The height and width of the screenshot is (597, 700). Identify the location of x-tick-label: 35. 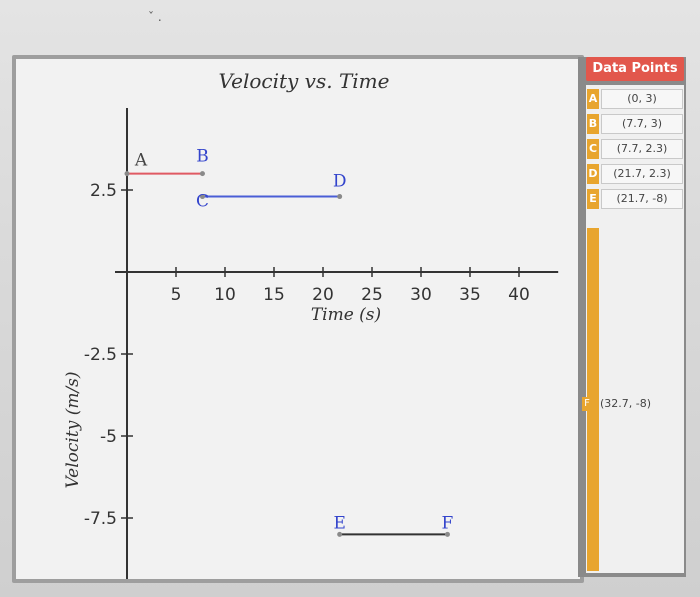
(470, 295).